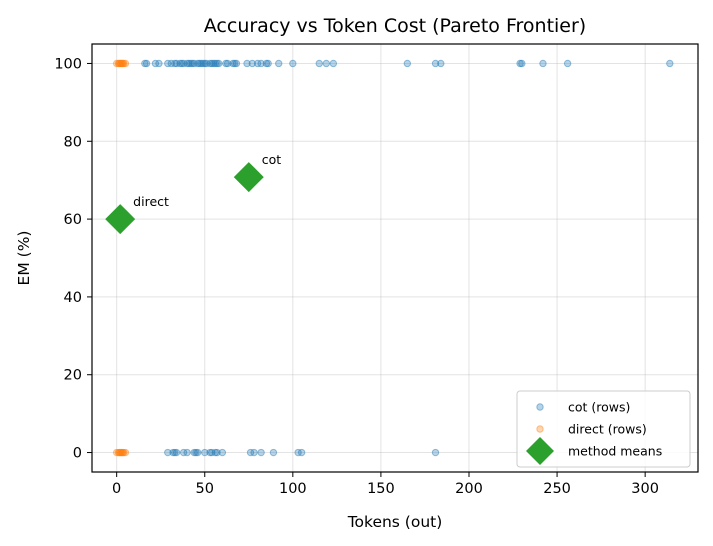 The height and width of the screenshot is (546, 713). Describe the element at coordinates (272, 159) in the screenshot. I see `annotation-cot: cot` at that location.